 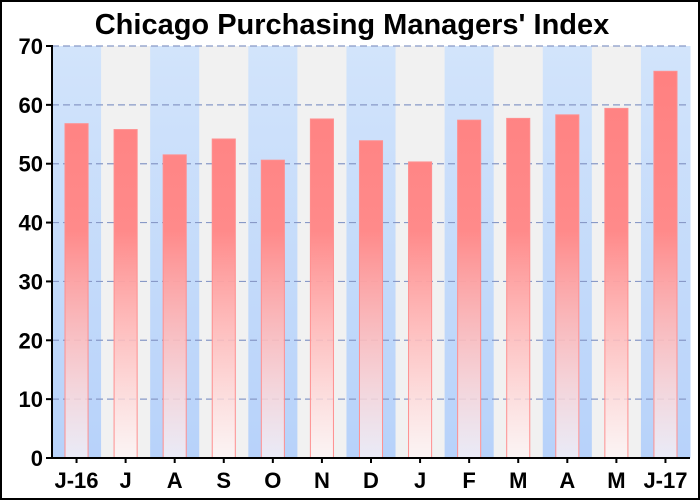 What do you see at coordinates (31, 281) in the screenshot?
I see `y-tick-label: 30` at bounding box center [31, 281].